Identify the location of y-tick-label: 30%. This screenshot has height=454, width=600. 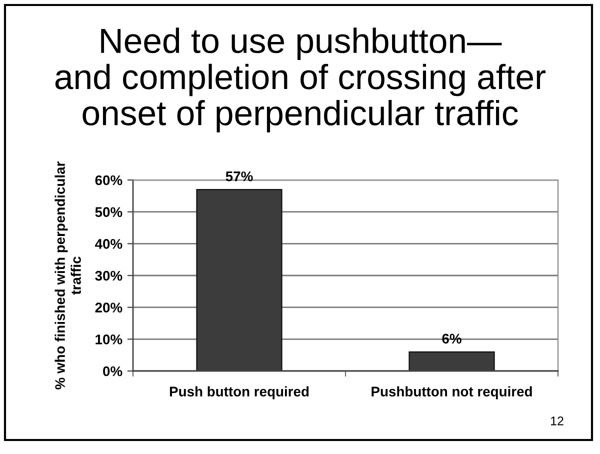
(108, 275).